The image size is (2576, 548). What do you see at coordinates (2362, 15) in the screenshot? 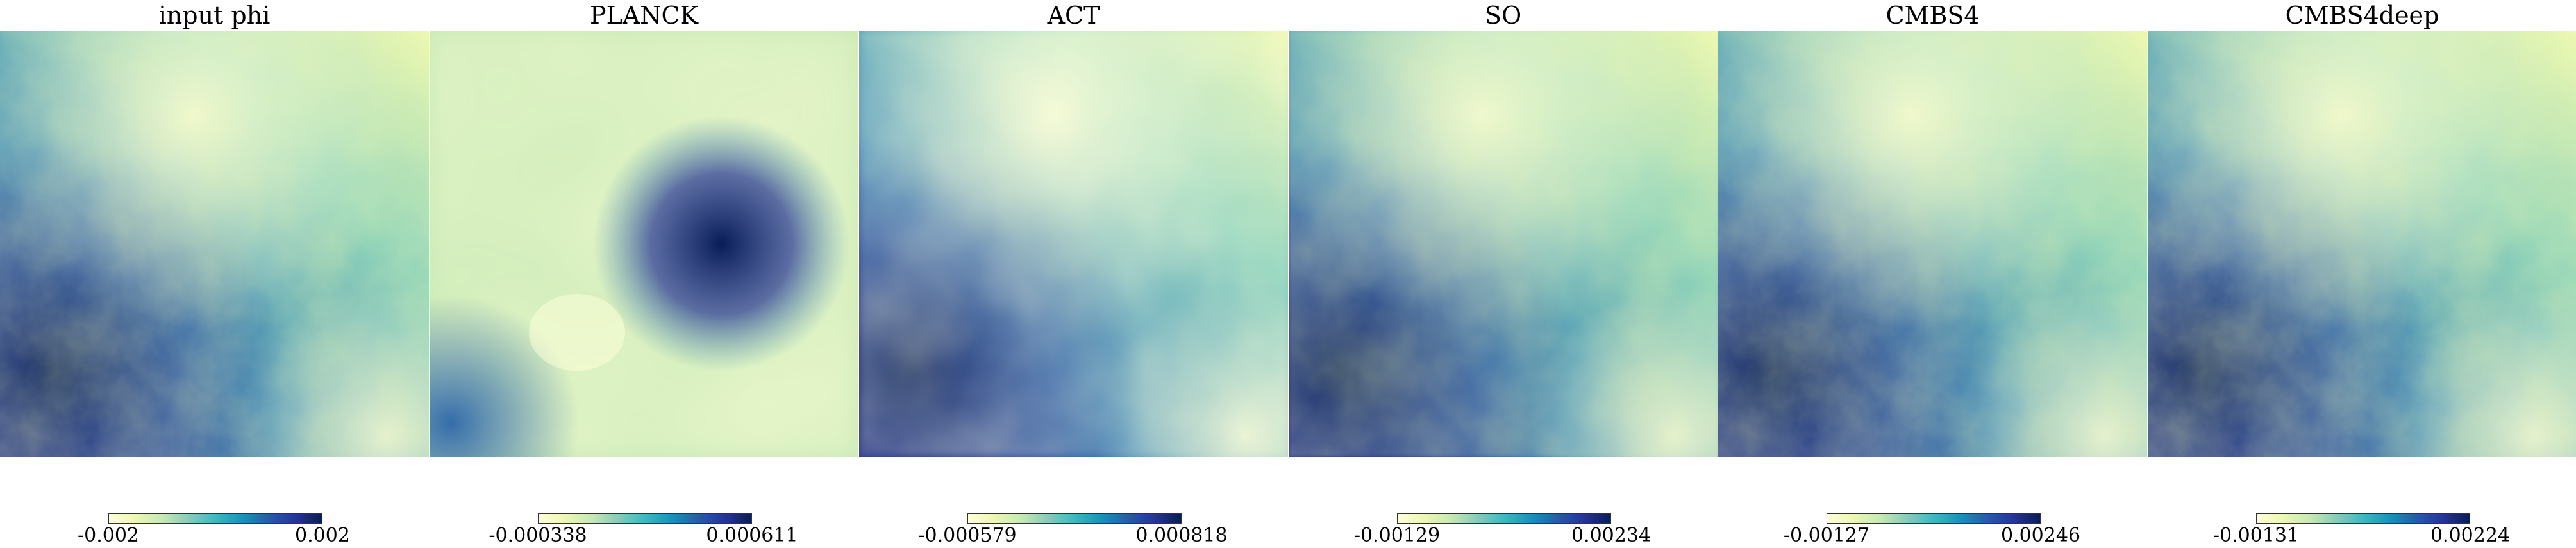
I see `panel-title: CMBS4deep` at bounding box center [2362, 15].